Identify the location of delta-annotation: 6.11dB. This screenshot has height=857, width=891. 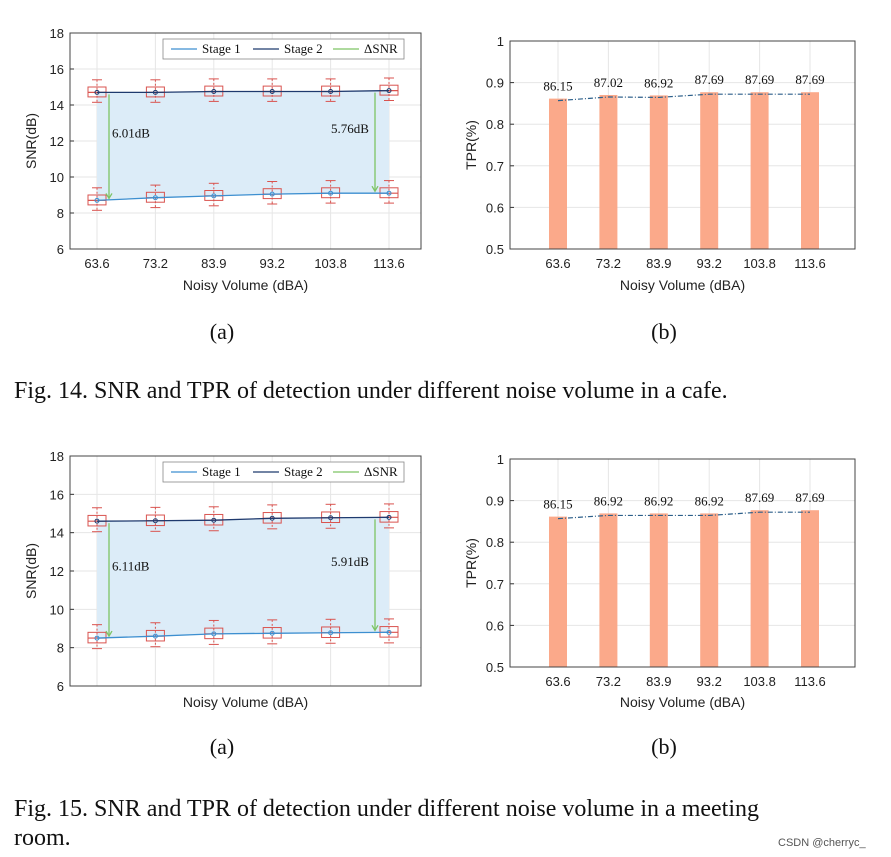
(131, 566).